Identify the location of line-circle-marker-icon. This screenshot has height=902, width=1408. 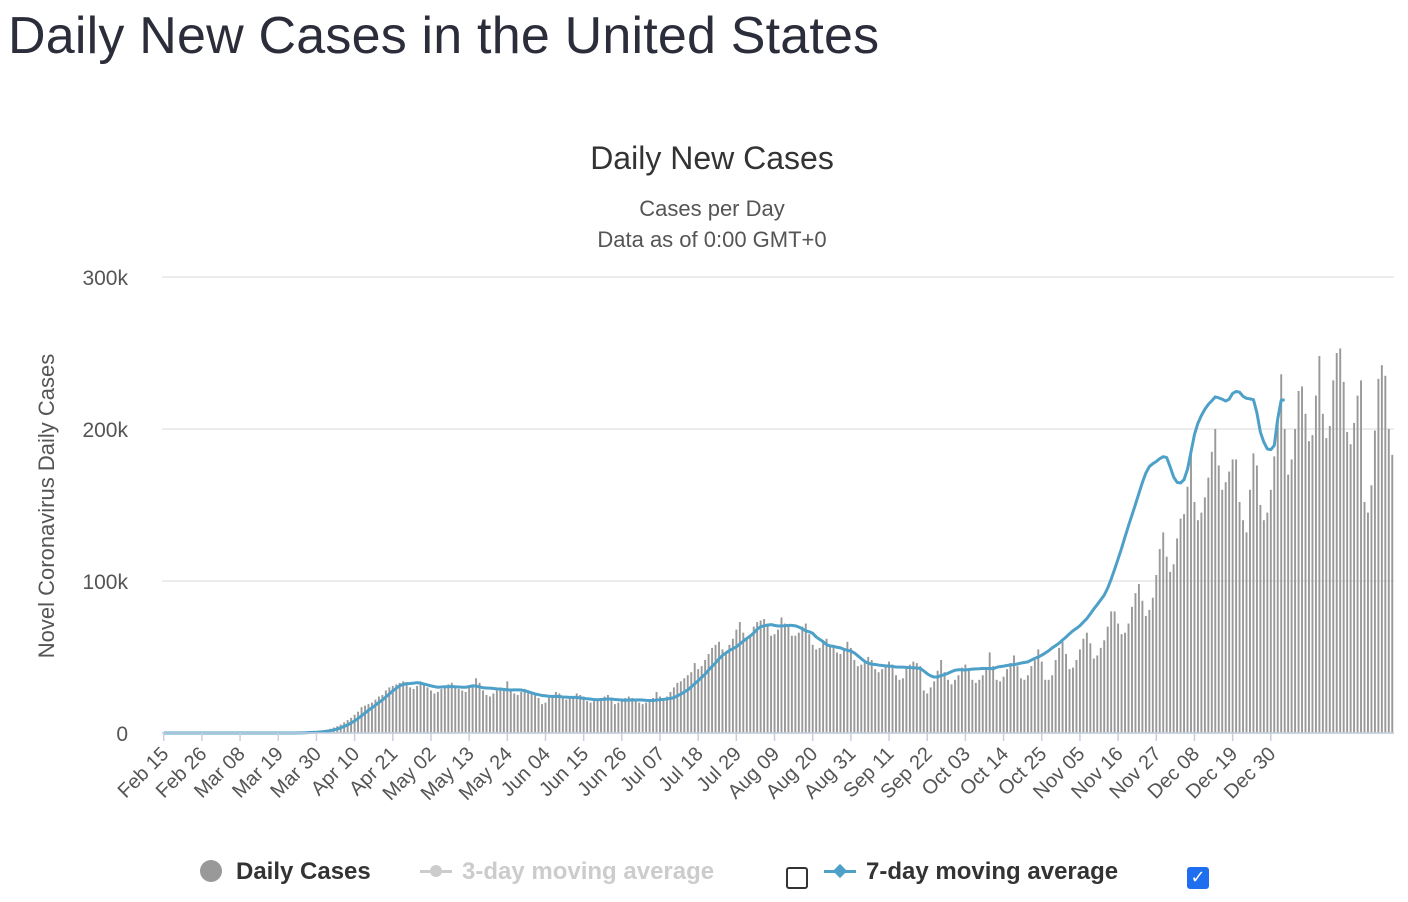
(436, 871).